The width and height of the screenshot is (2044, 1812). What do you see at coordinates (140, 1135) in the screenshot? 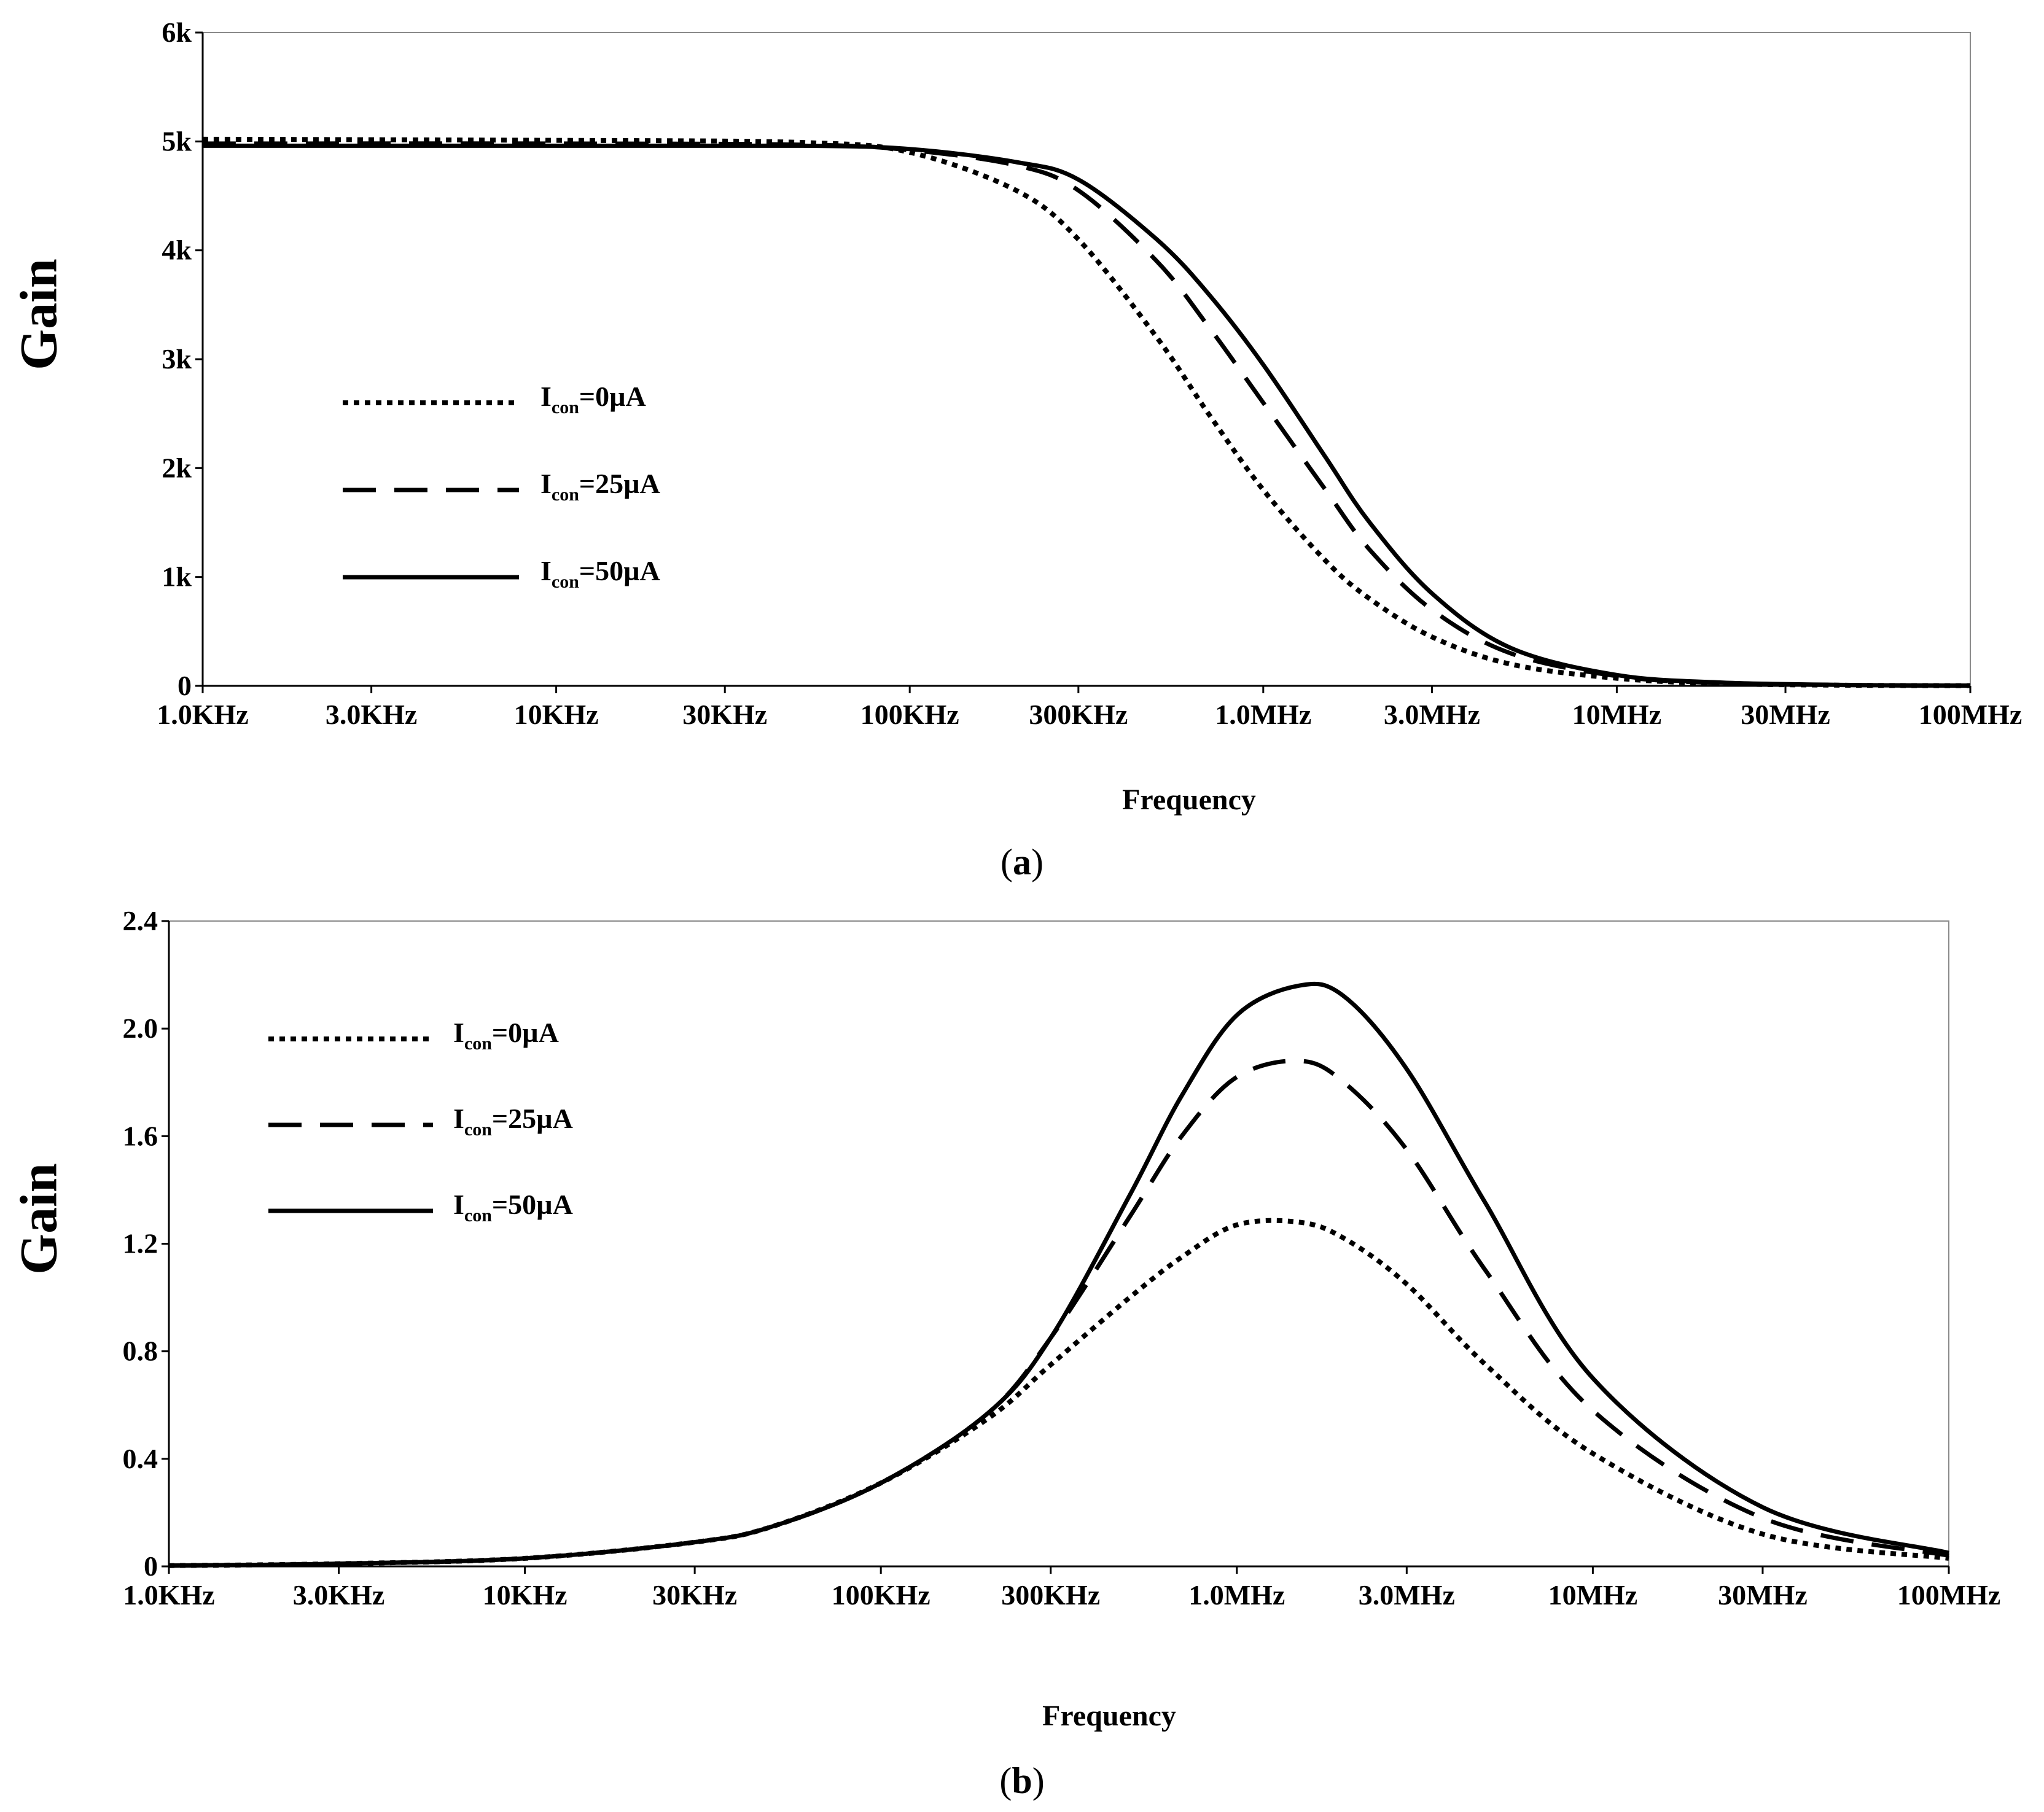
I see `y-tick-label: 1.6` at bounding box center [140, 1135].